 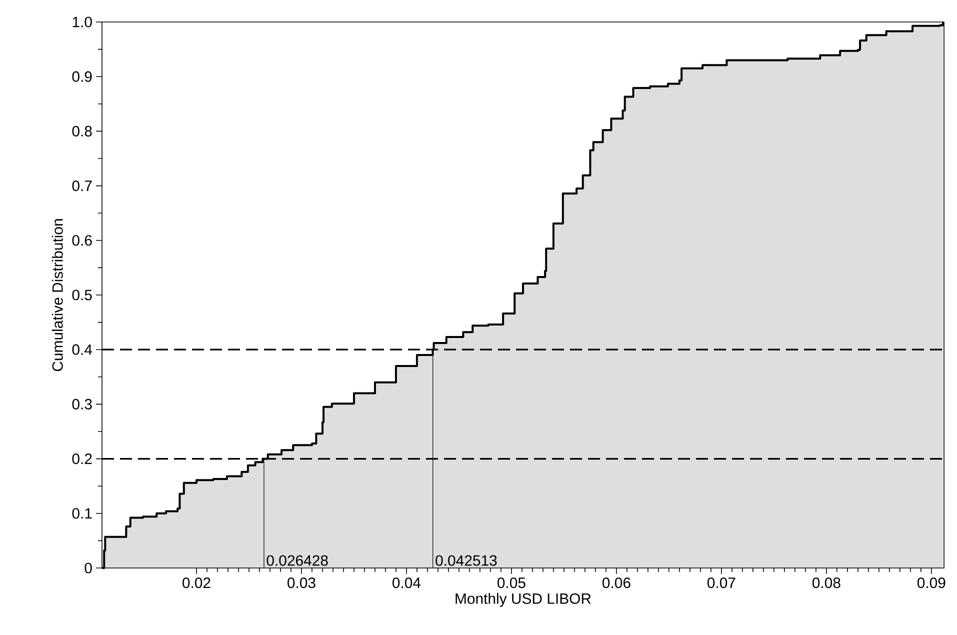 What do you see at coordinates (82, 295) in the screenshot?
I see `y-tick-label: 0.5` at bounding box center [82, 295].